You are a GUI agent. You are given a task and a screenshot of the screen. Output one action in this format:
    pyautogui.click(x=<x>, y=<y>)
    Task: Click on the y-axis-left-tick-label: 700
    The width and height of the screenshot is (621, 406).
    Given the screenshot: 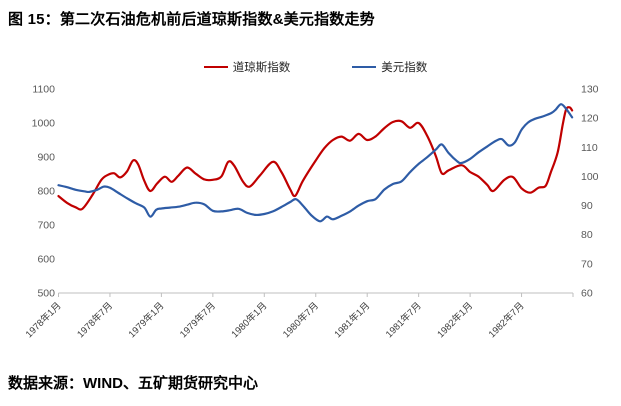 What is the action you would take?
    pyautogui.click(x=46, y=226)
    